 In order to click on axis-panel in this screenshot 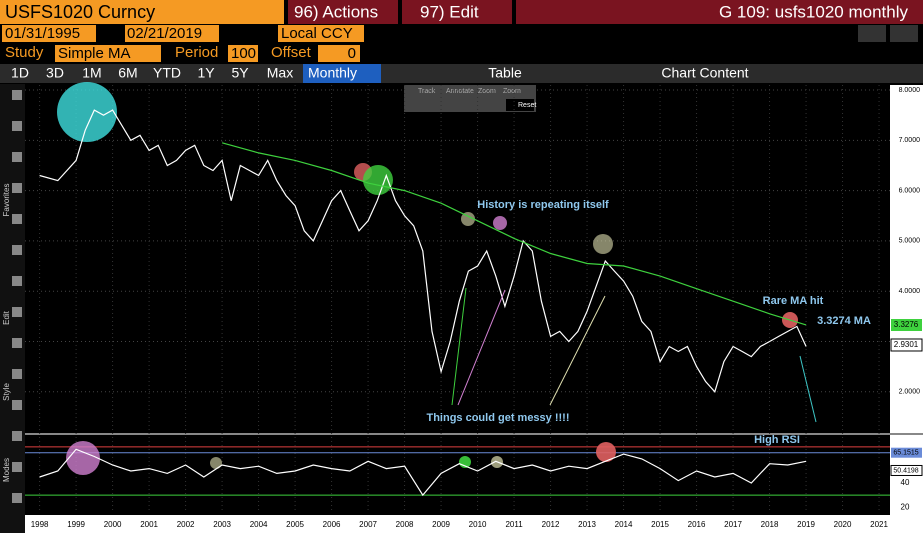, I will do `click(906, 301)`.